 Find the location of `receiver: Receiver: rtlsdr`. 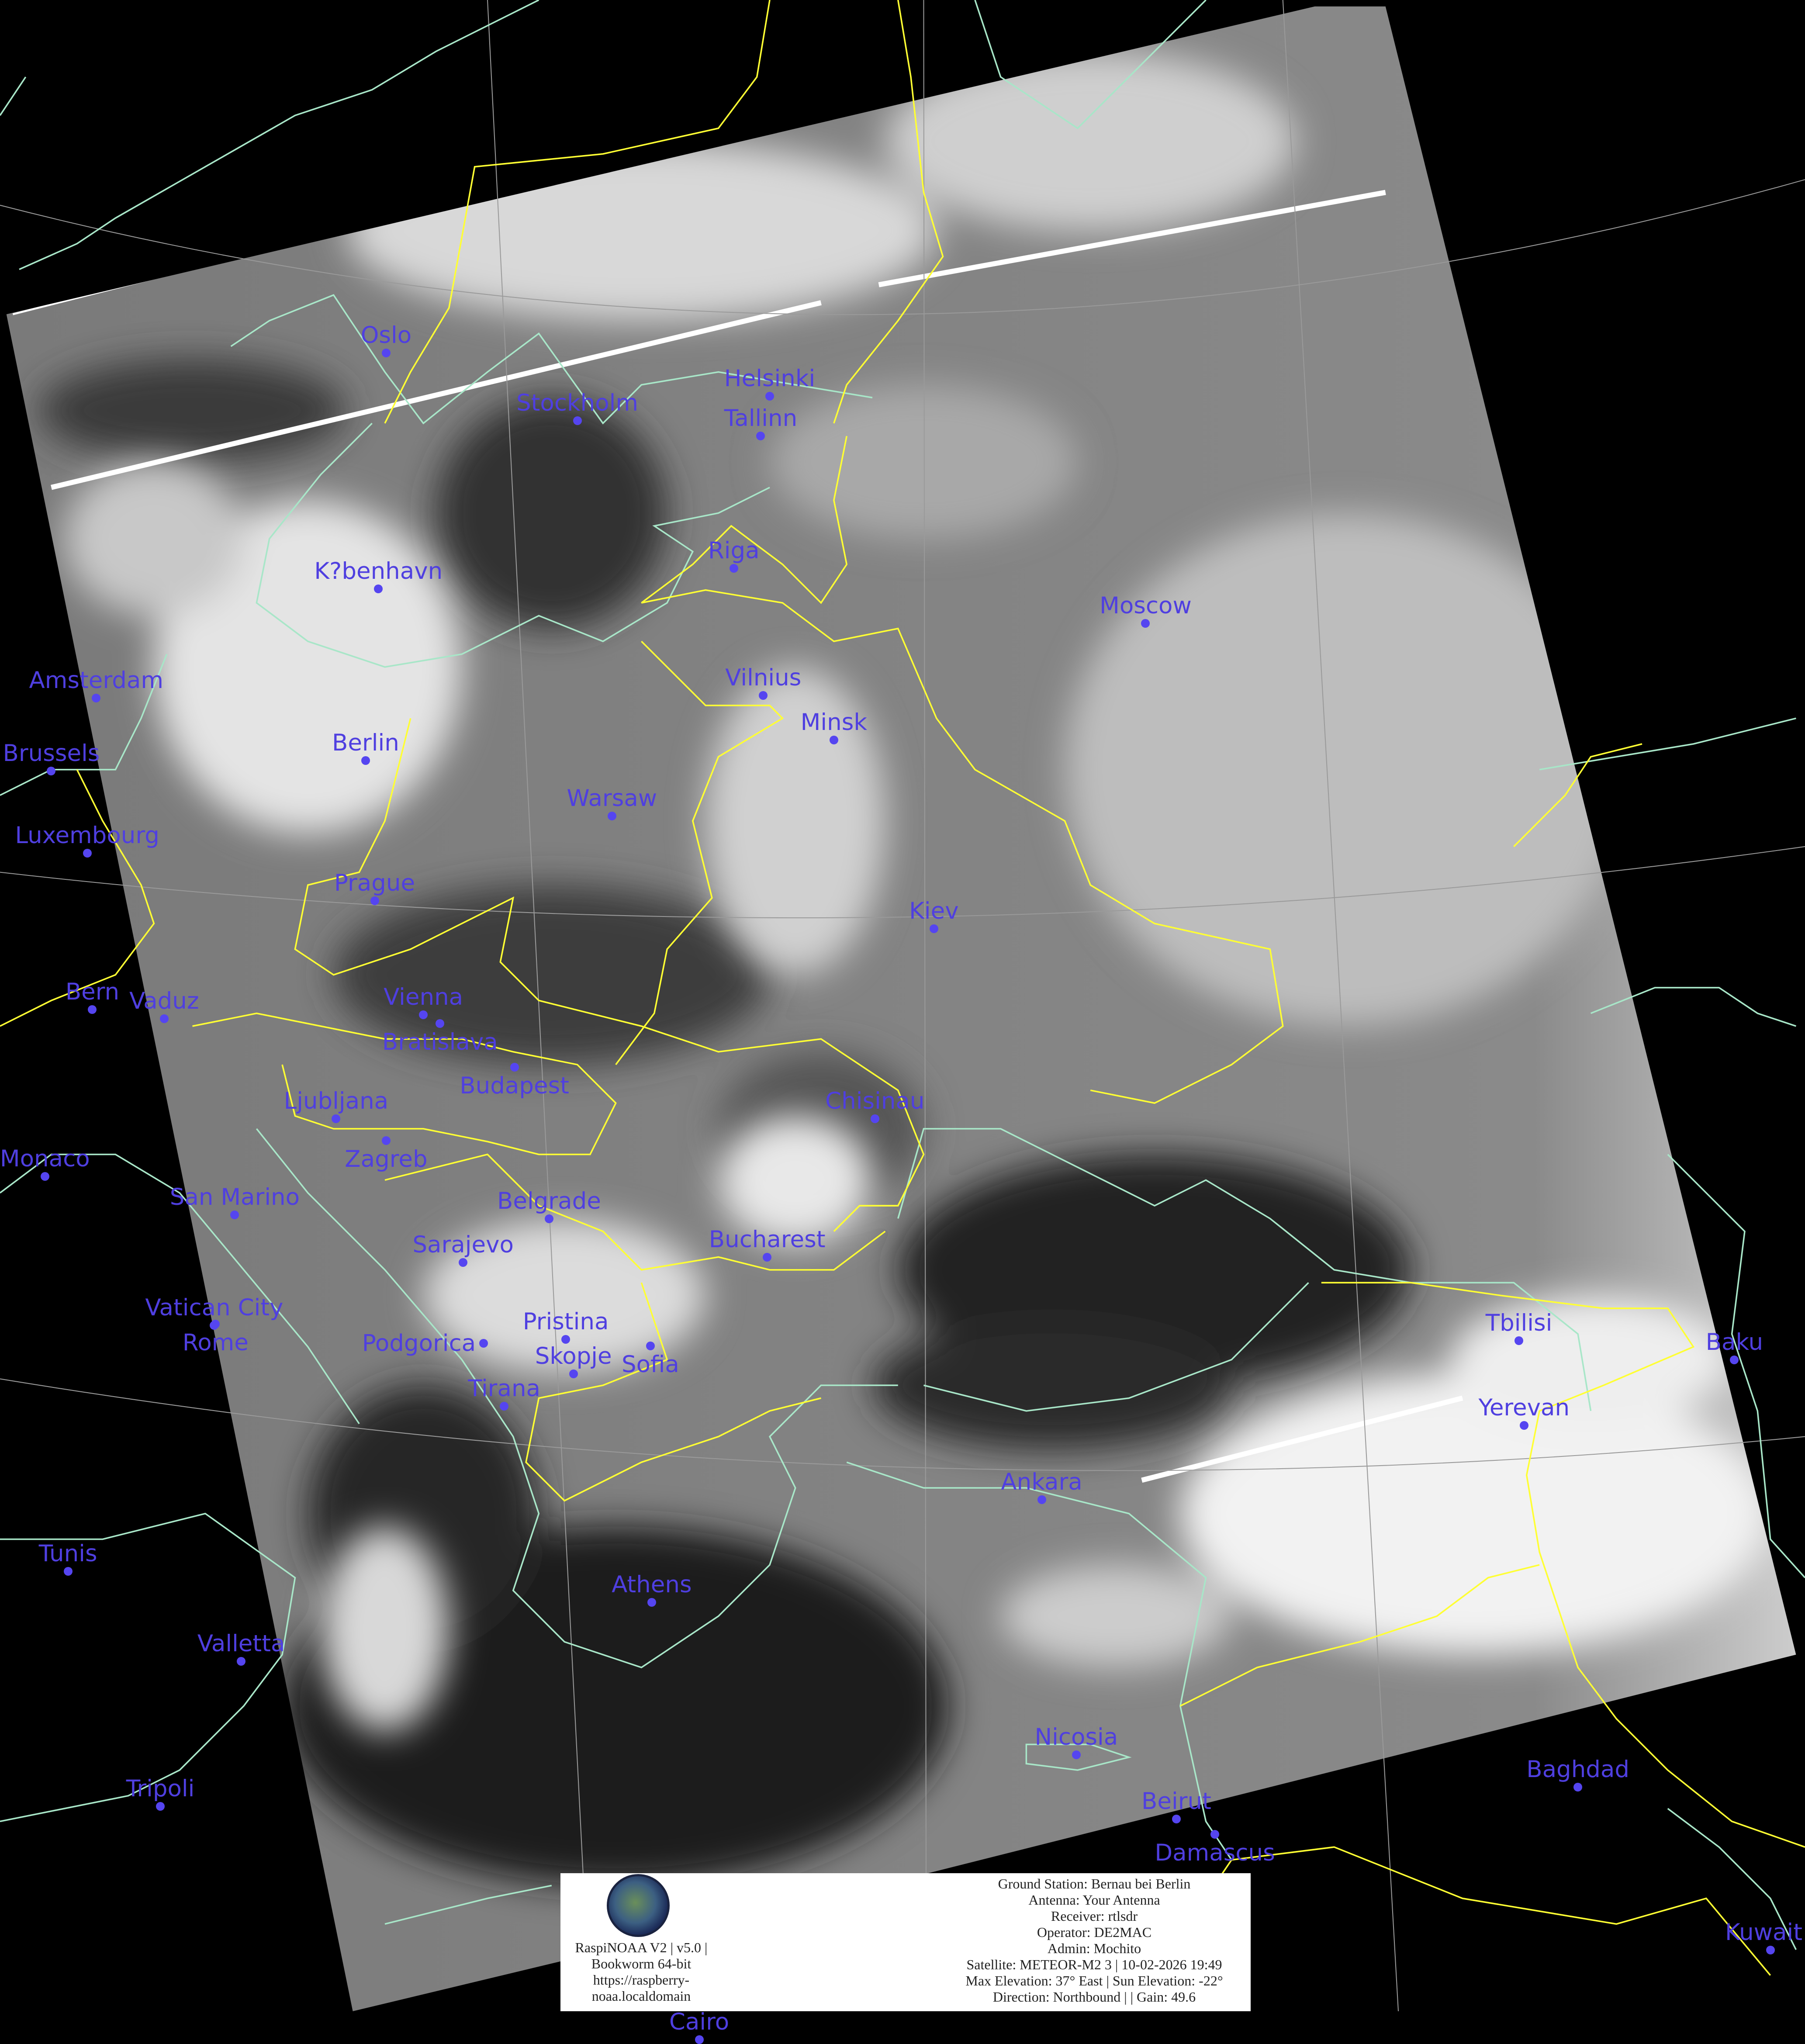

receiver: Receiver: rtlsdr is located at coordinates (1095, 1916).